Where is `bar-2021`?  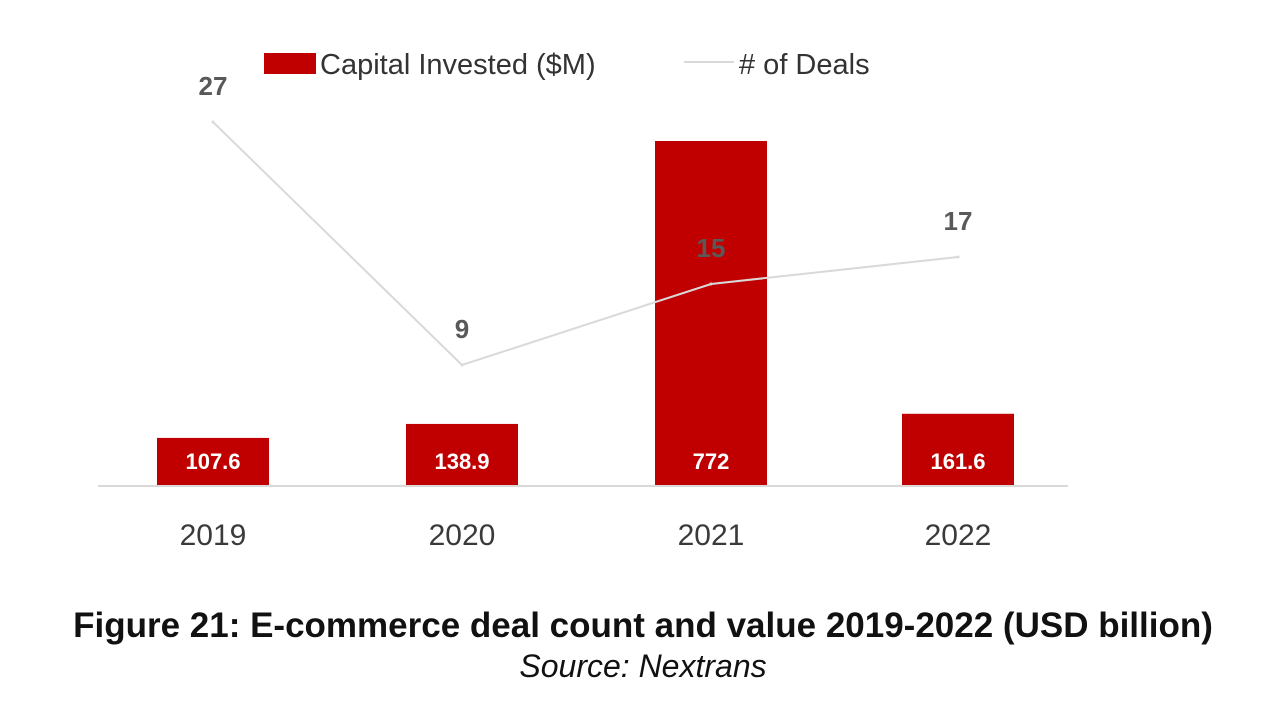 bar-2021 is located at coordinates (711, 313).